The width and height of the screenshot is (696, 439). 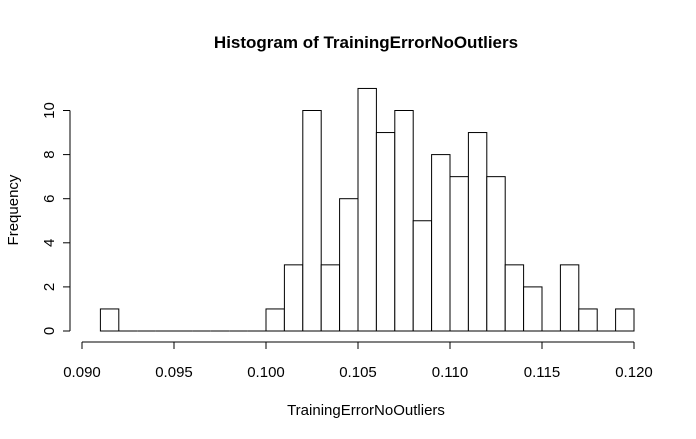 What do you see at coordinates (266, 372) in the screenshot?
I see `x-tick-label: 0.100` at bounding box center [266, 372].